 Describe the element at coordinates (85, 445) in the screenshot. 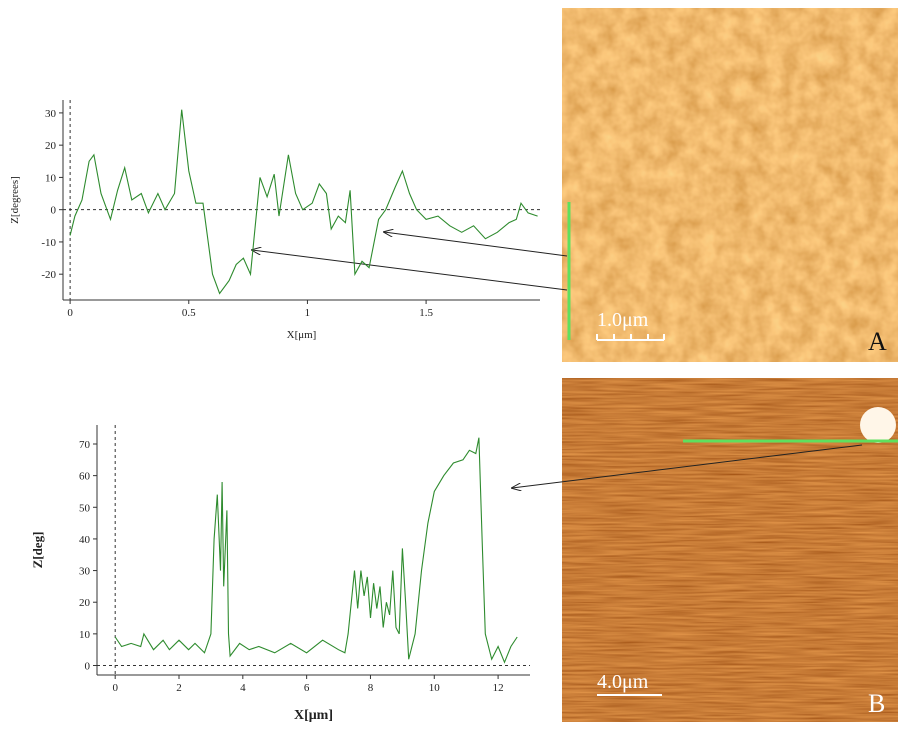

I see `y-tick-label: 70` at that location.